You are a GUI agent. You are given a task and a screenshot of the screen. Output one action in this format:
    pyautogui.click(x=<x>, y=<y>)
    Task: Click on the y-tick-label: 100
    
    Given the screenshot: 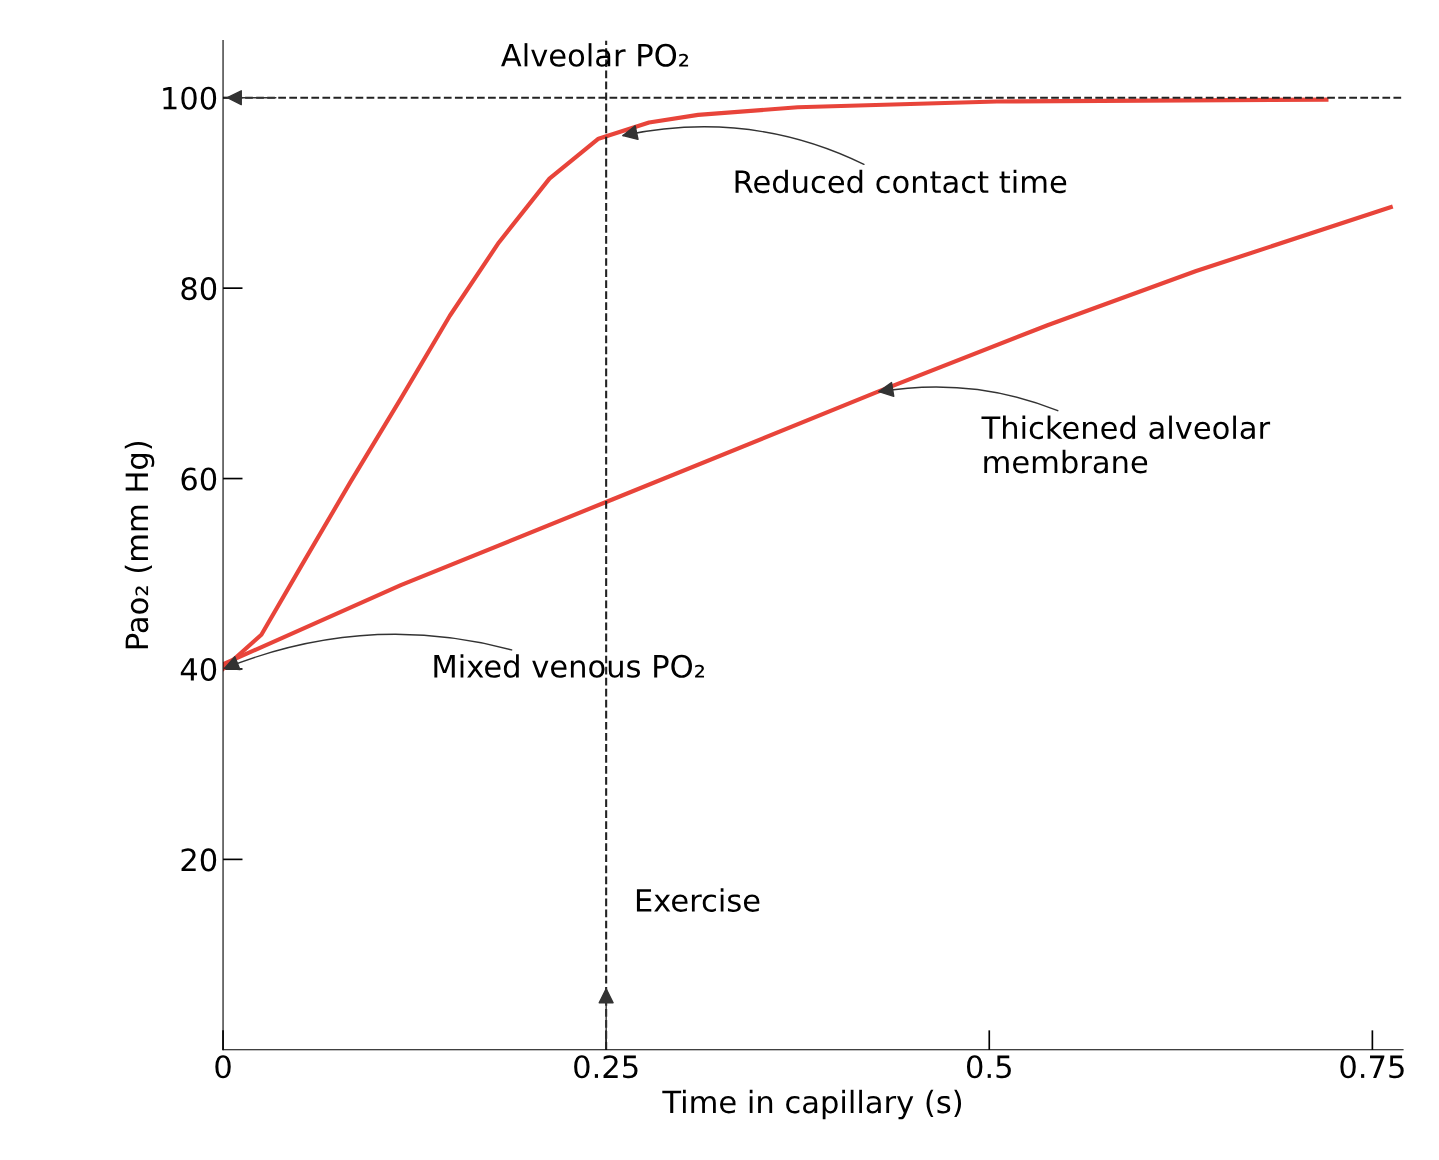 What is the action you would take?
    pyautogui.click(x=190, y=98)
    